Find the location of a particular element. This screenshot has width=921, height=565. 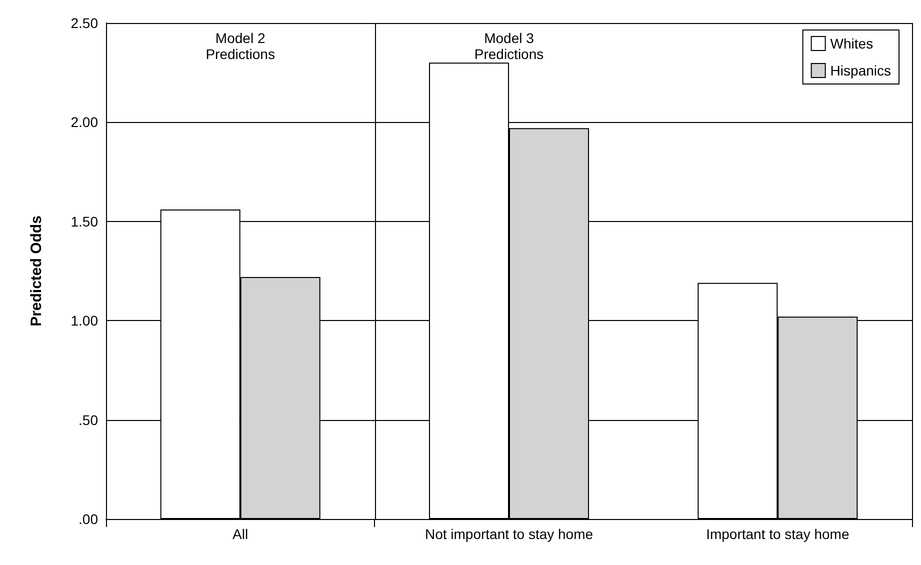

y-tick-label: .00 is located at coordinates (88, 519).